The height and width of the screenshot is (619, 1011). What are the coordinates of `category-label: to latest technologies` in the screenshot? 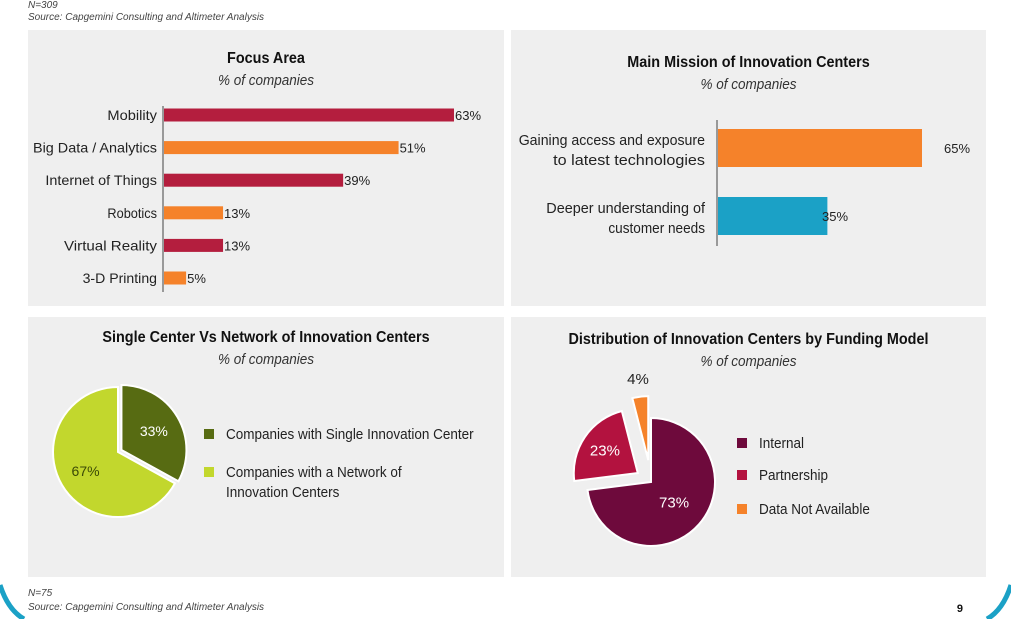 It's located at (629, 160).